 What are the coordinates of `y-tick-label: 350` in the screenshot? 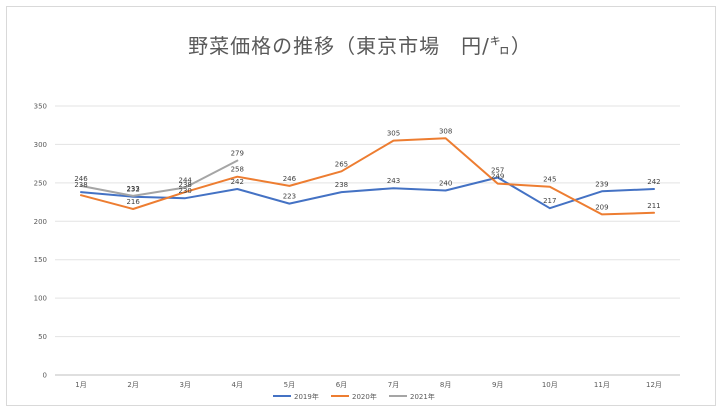 It's located at (40, 107).